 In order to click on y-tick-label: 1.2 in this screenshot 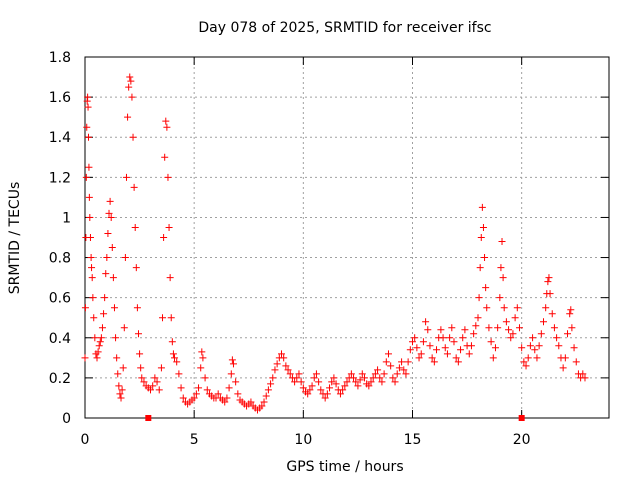, I will do `click(60, 178)`.